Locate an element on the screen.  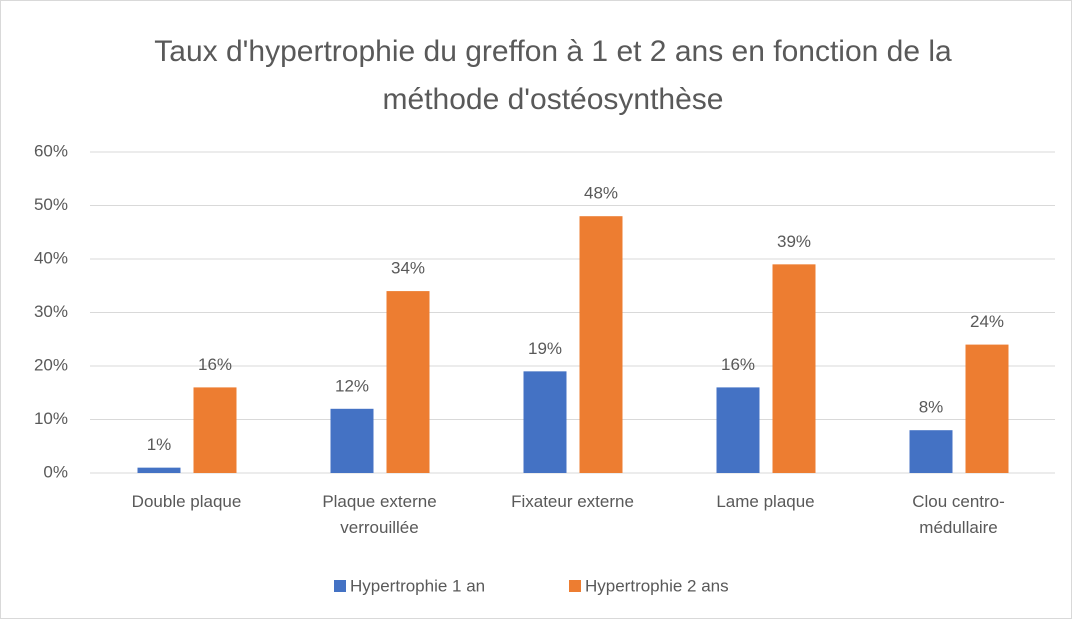
y-tick-label: 30% is located at coordinates (51, 311).